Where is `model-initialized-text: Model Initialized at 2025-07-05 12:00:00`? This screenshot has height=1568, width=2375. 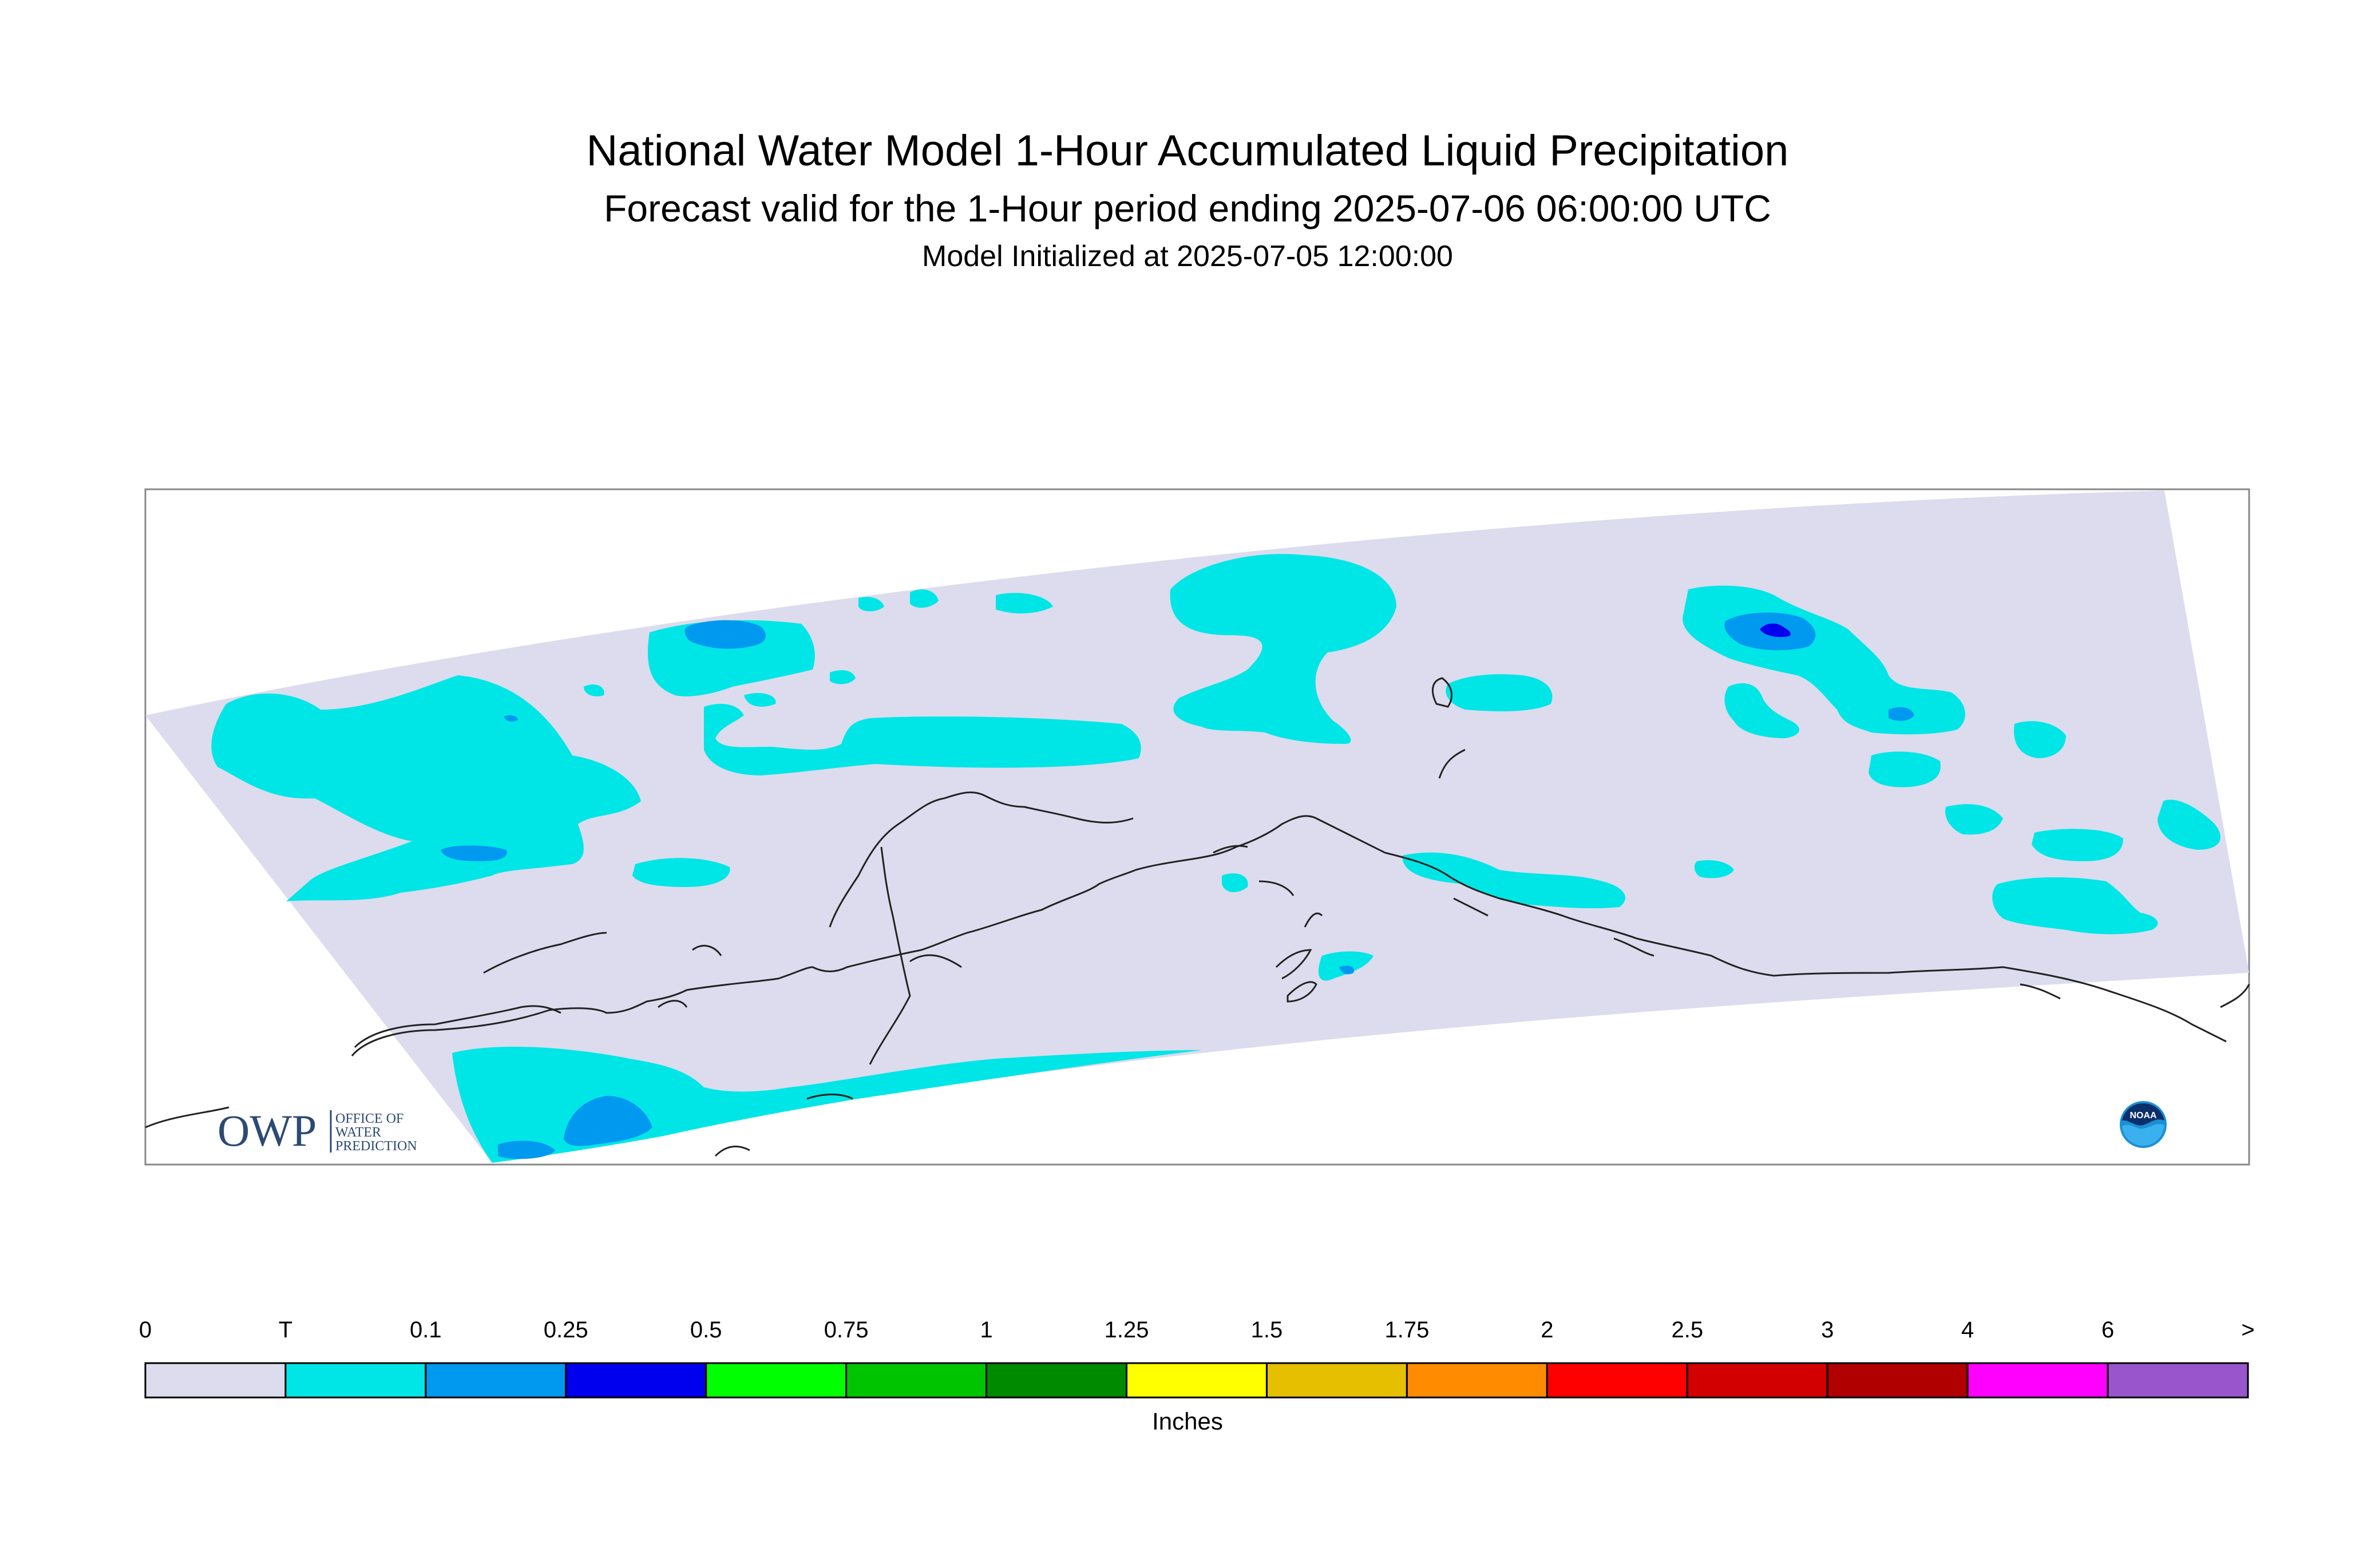 model-initialized-text: Model Initialized at 2025-07-05 12:00:00 is located at coordinates (1187, 256).